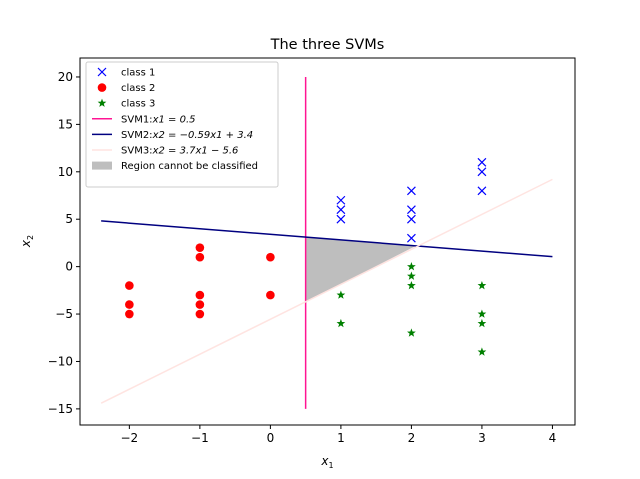  I want to click on x-tick-label: 3, so click(482, 438).